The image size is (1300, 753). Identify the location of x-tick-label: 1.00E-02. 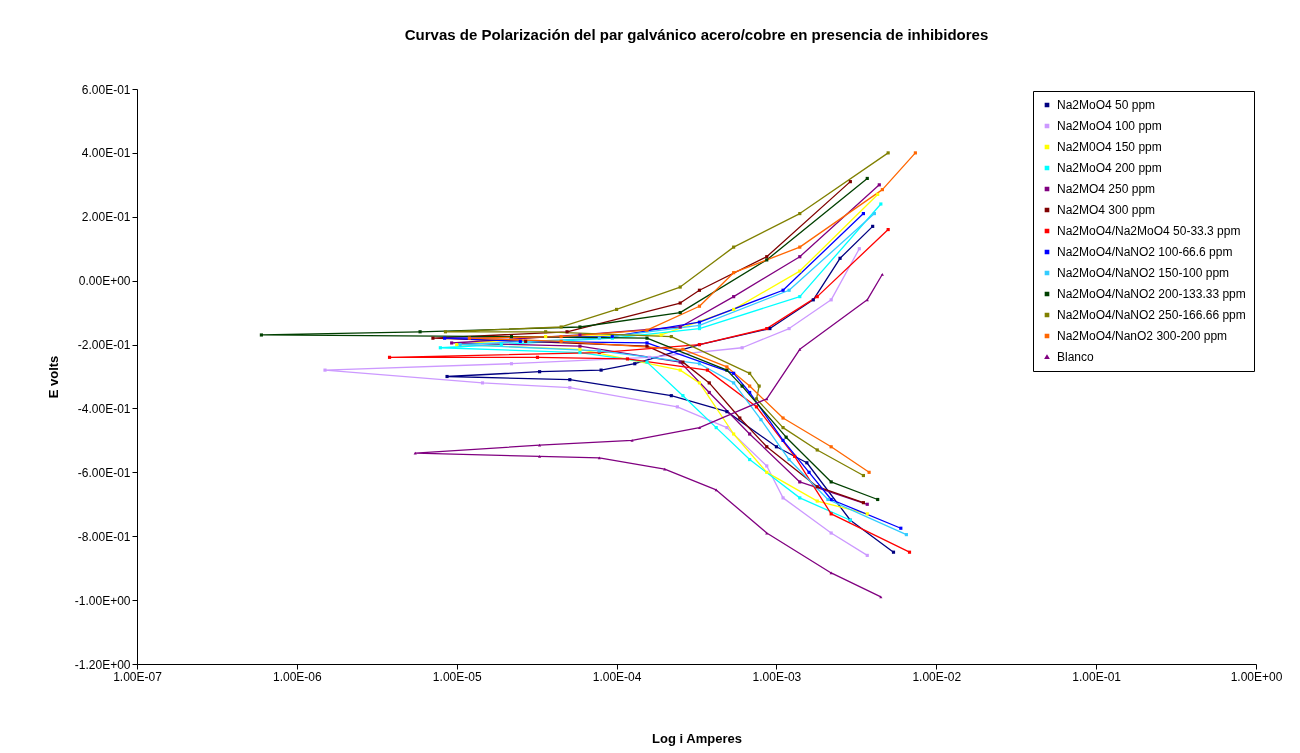
(937, 676).